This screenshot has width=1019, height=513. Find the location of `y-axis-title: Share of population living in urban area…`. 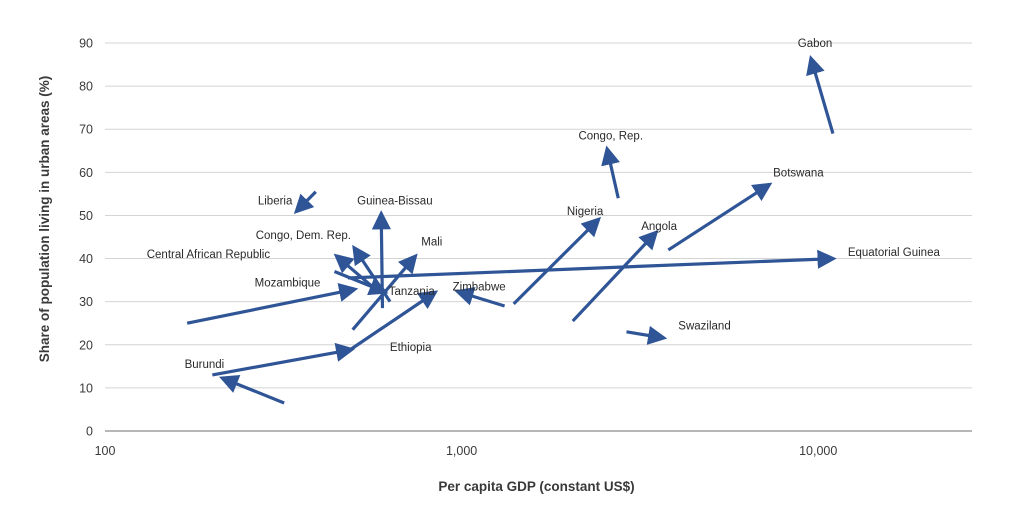

y-axis-title: Share of population living in urban area… is located at coordinates (44, 219).